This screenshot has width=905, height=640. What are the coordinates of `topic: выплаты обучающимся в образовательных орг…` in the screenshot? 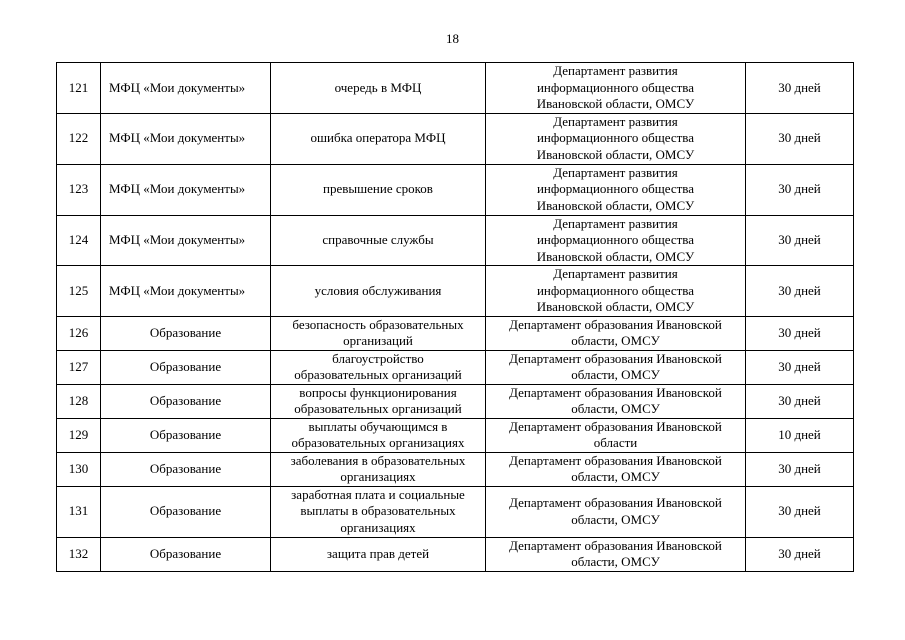 It's located at (378, 435).